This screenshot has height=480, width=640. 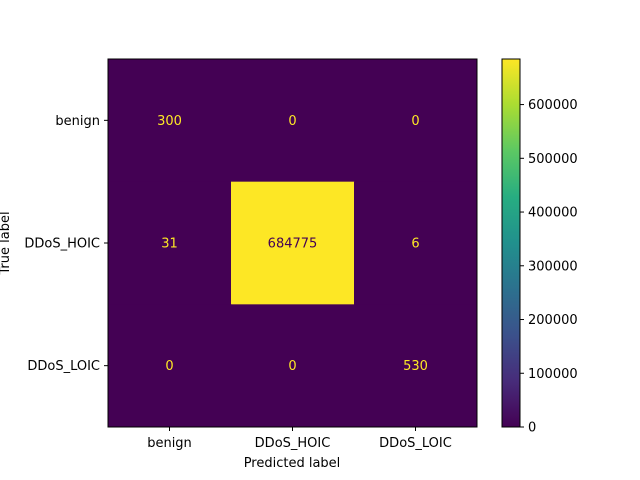 I want to click on cell-value-label: 300, so click(x=169, y=121).